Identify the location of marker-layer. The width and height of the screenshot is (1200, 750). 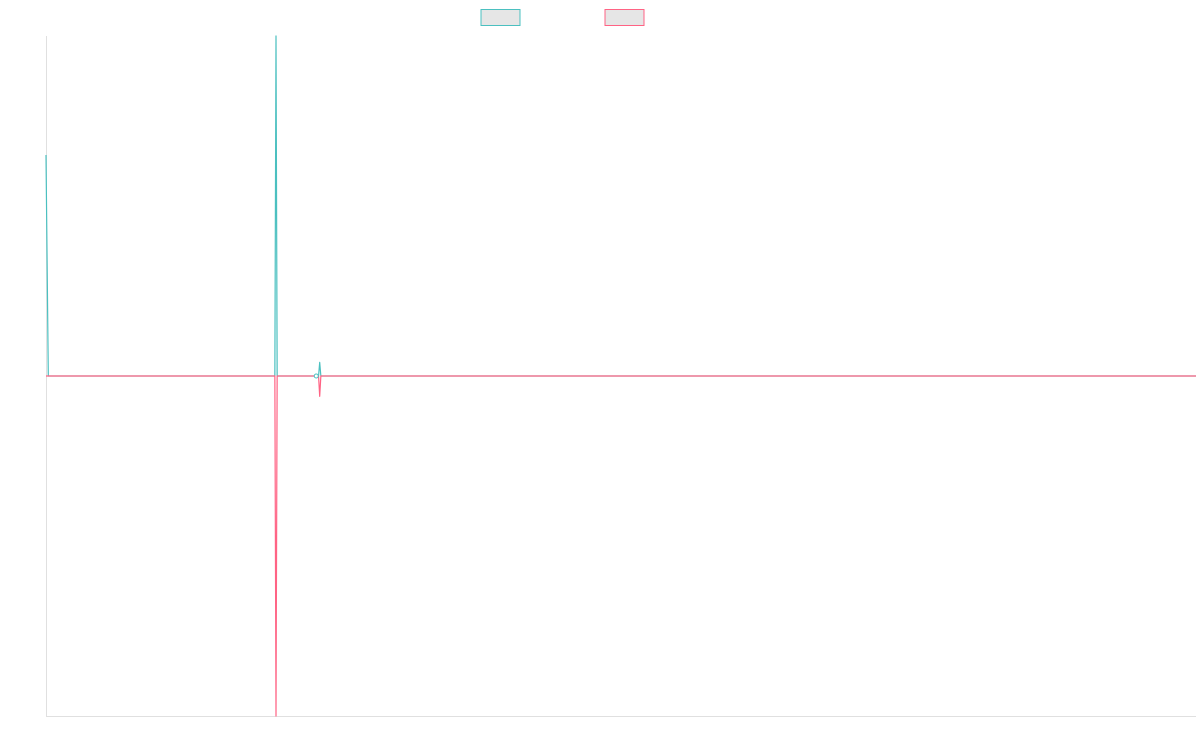
(316, 376).